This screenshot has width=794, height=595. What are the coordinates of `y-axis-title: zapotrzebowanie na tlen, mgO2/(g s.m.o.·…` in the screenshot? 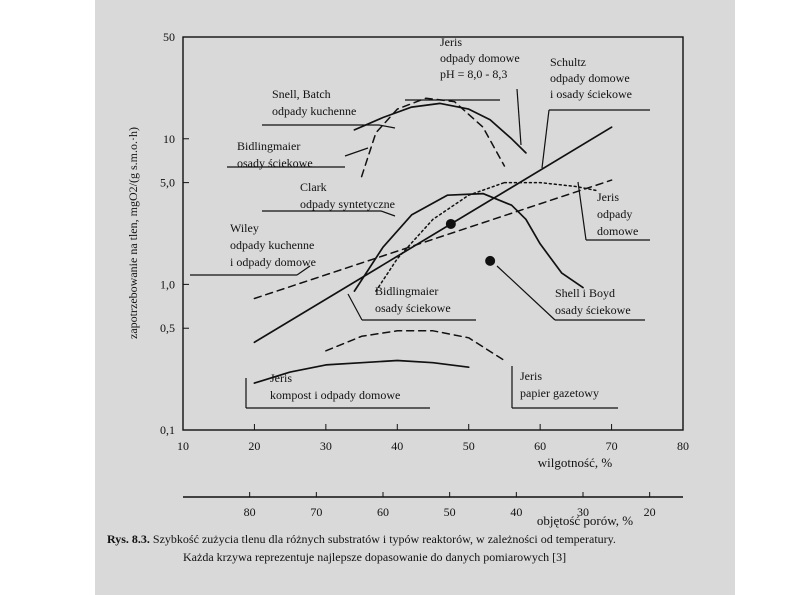 It's located at (133, 233).